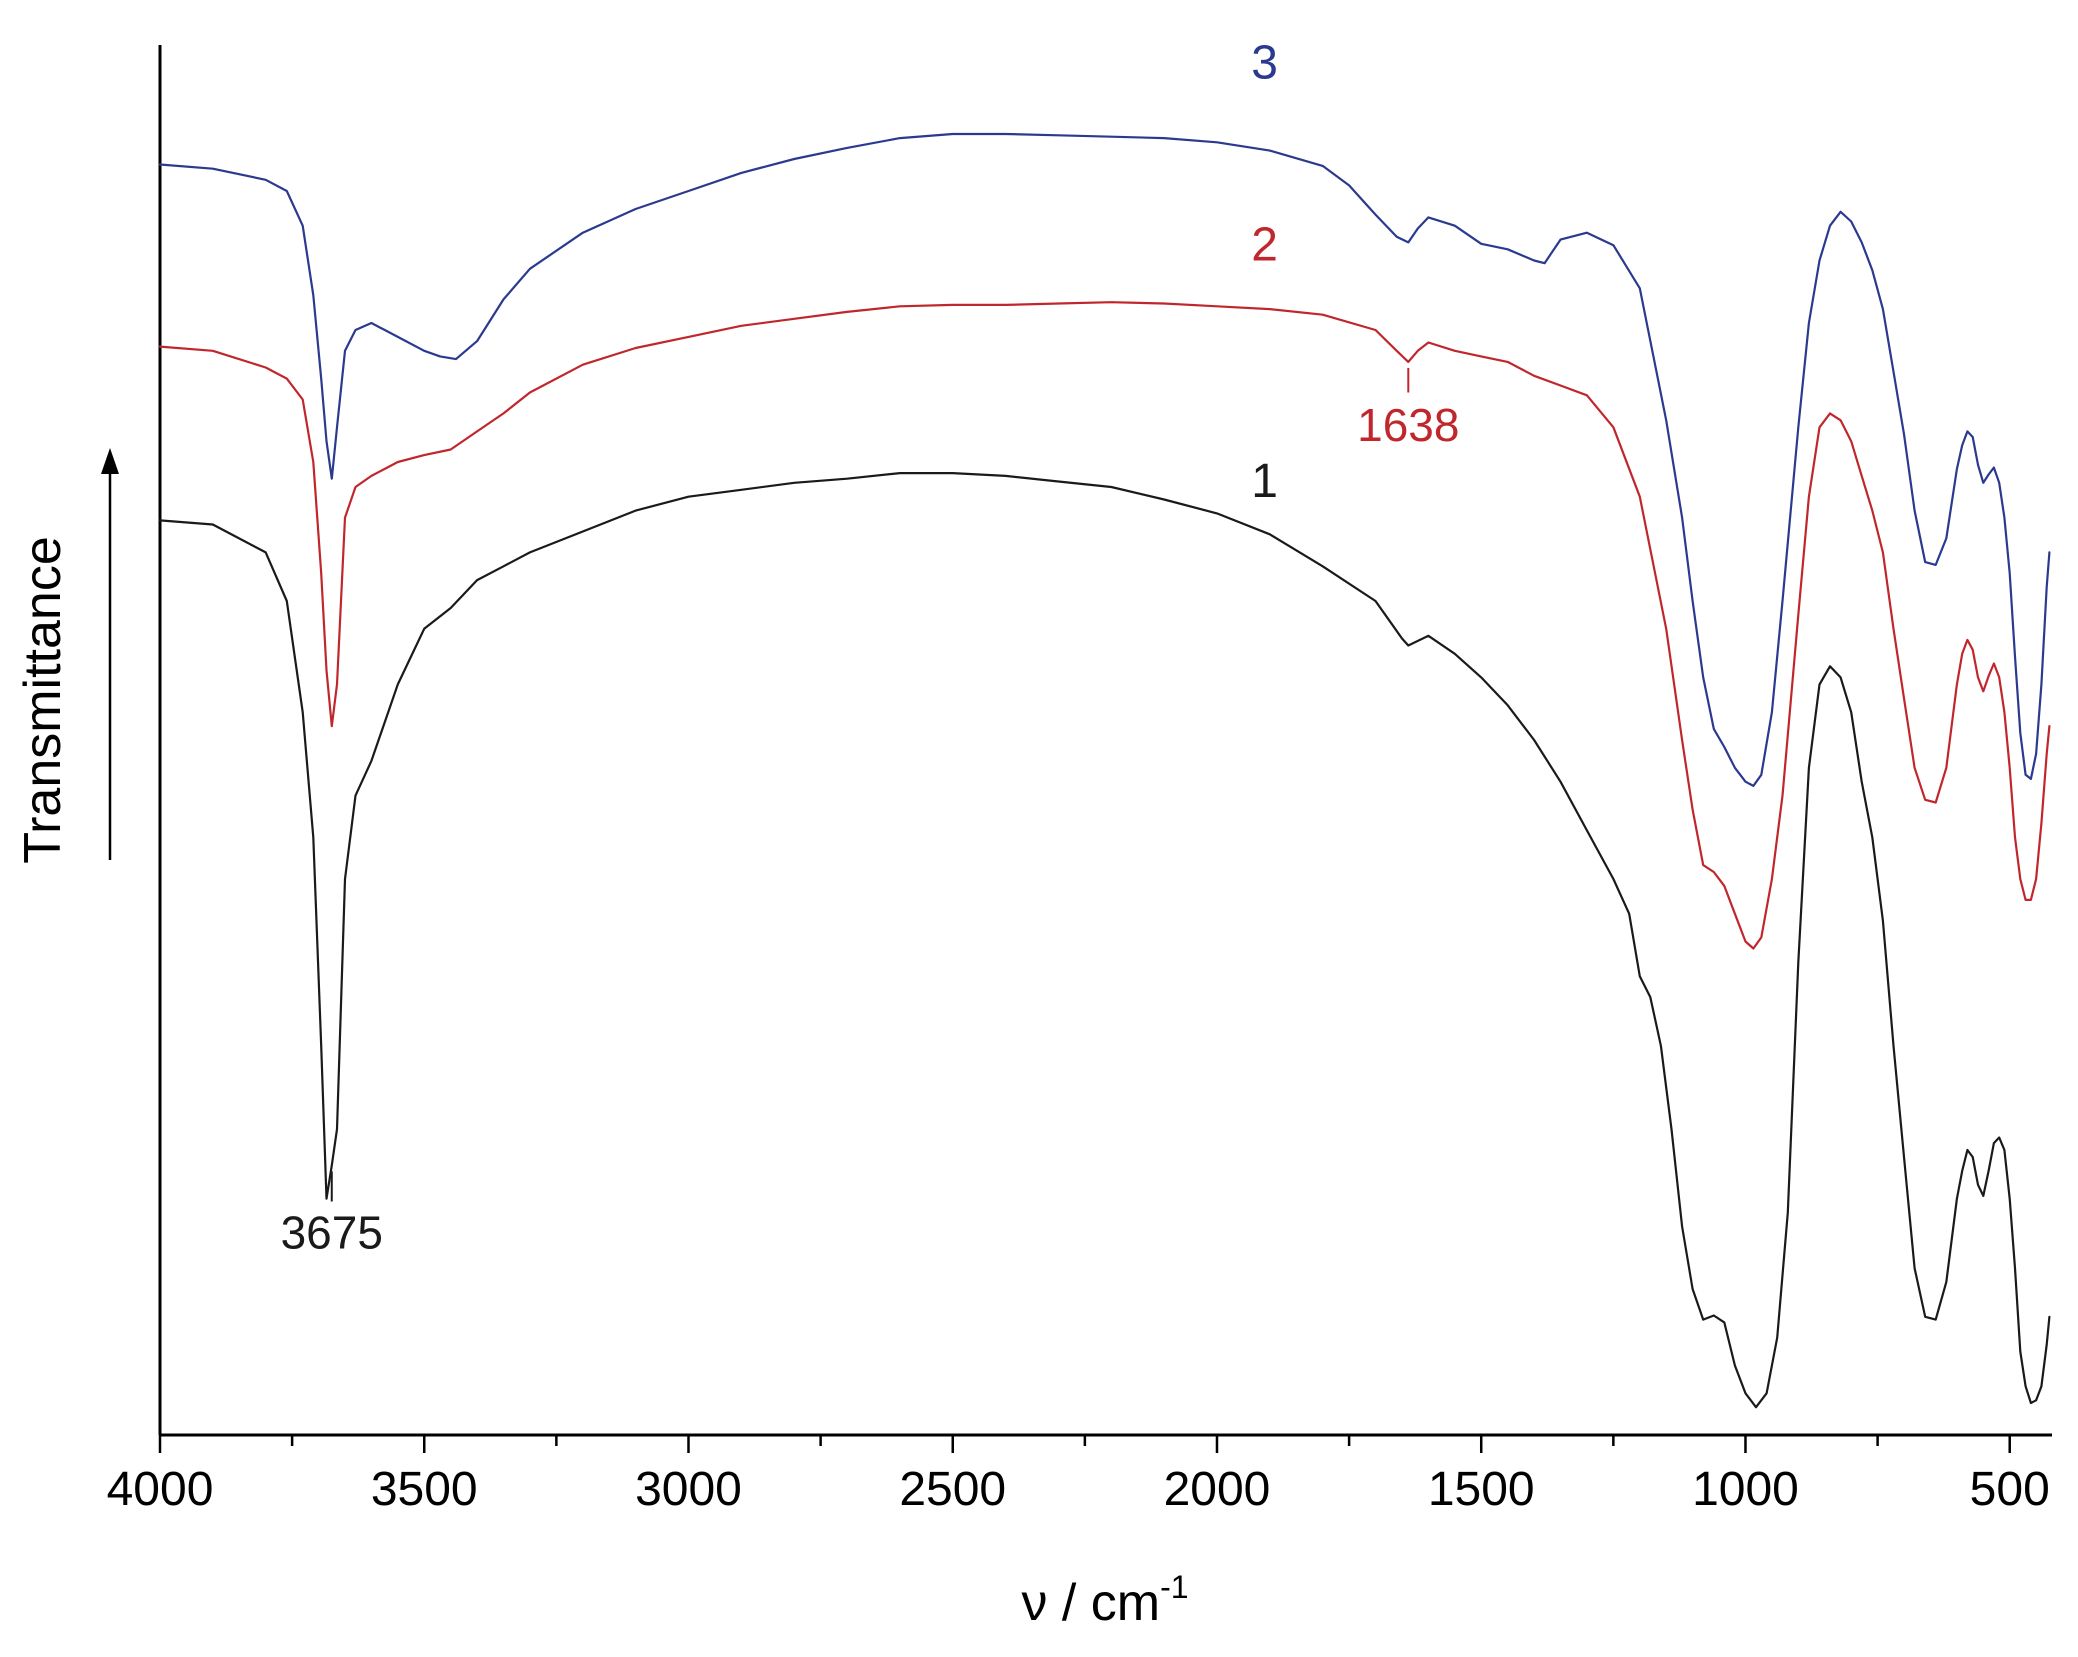 The image size is (2078, 1657). I want to click on x-tick-label: 2000, so click(1217, 1489).